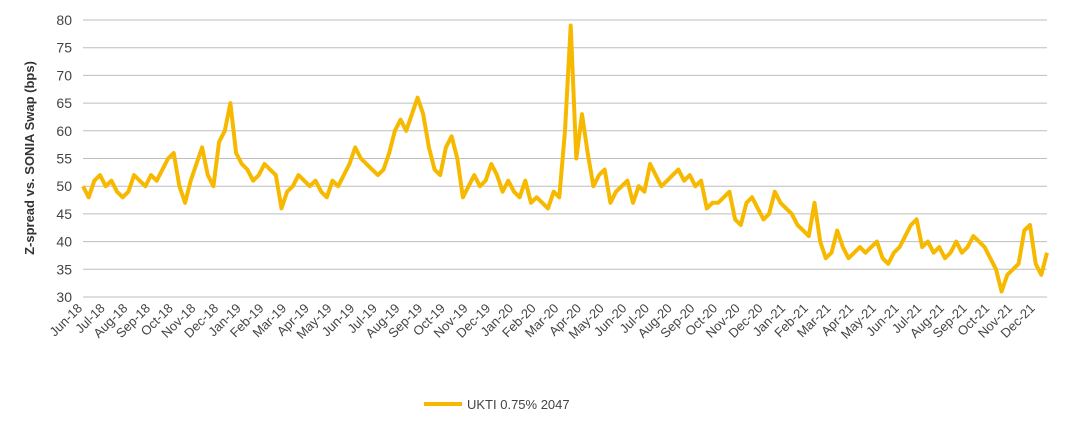 This screenshot has height=425, width=1072. Describe the element at coordinates (64, 20) in the screenshot. I see `y-tick-label: 80` at that location.